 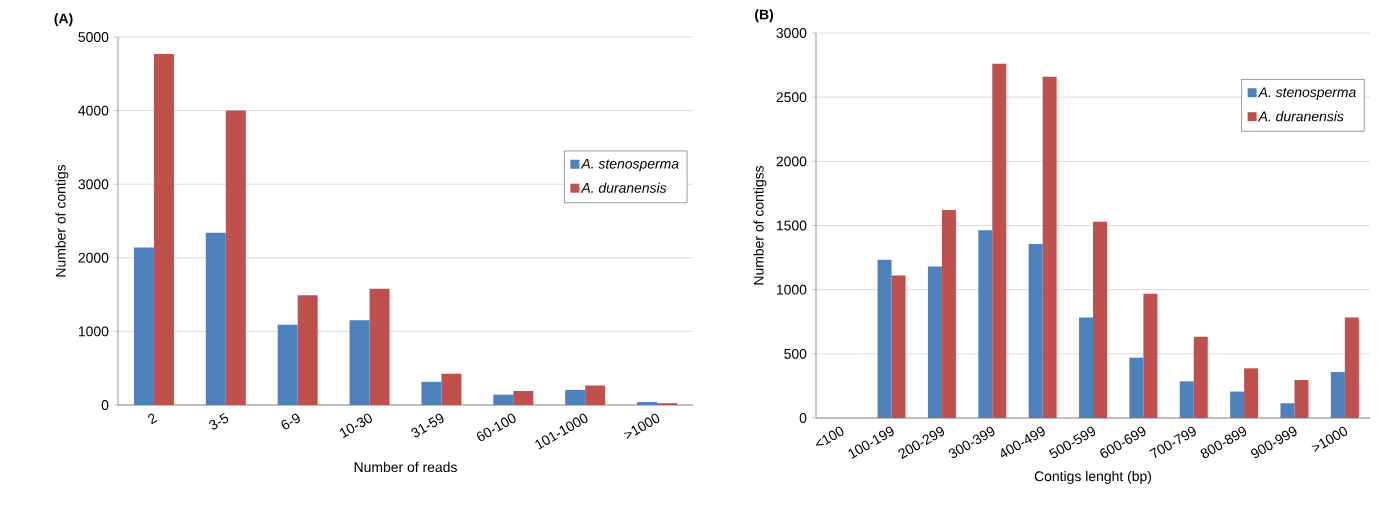 I want to click on y-tick-label: 4000, so click(x=93, y=110).